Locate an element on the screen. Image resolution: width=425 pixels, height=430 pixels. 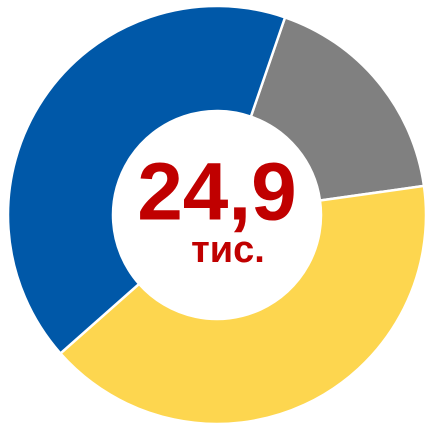
center-unit: тис. is located at coordinates (228, 250).